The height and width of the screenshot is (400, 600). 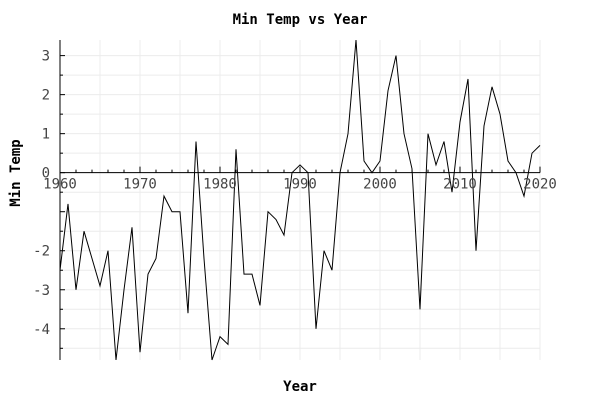 I want to click on x-axis-label: Year, so click(x=300, y=387).